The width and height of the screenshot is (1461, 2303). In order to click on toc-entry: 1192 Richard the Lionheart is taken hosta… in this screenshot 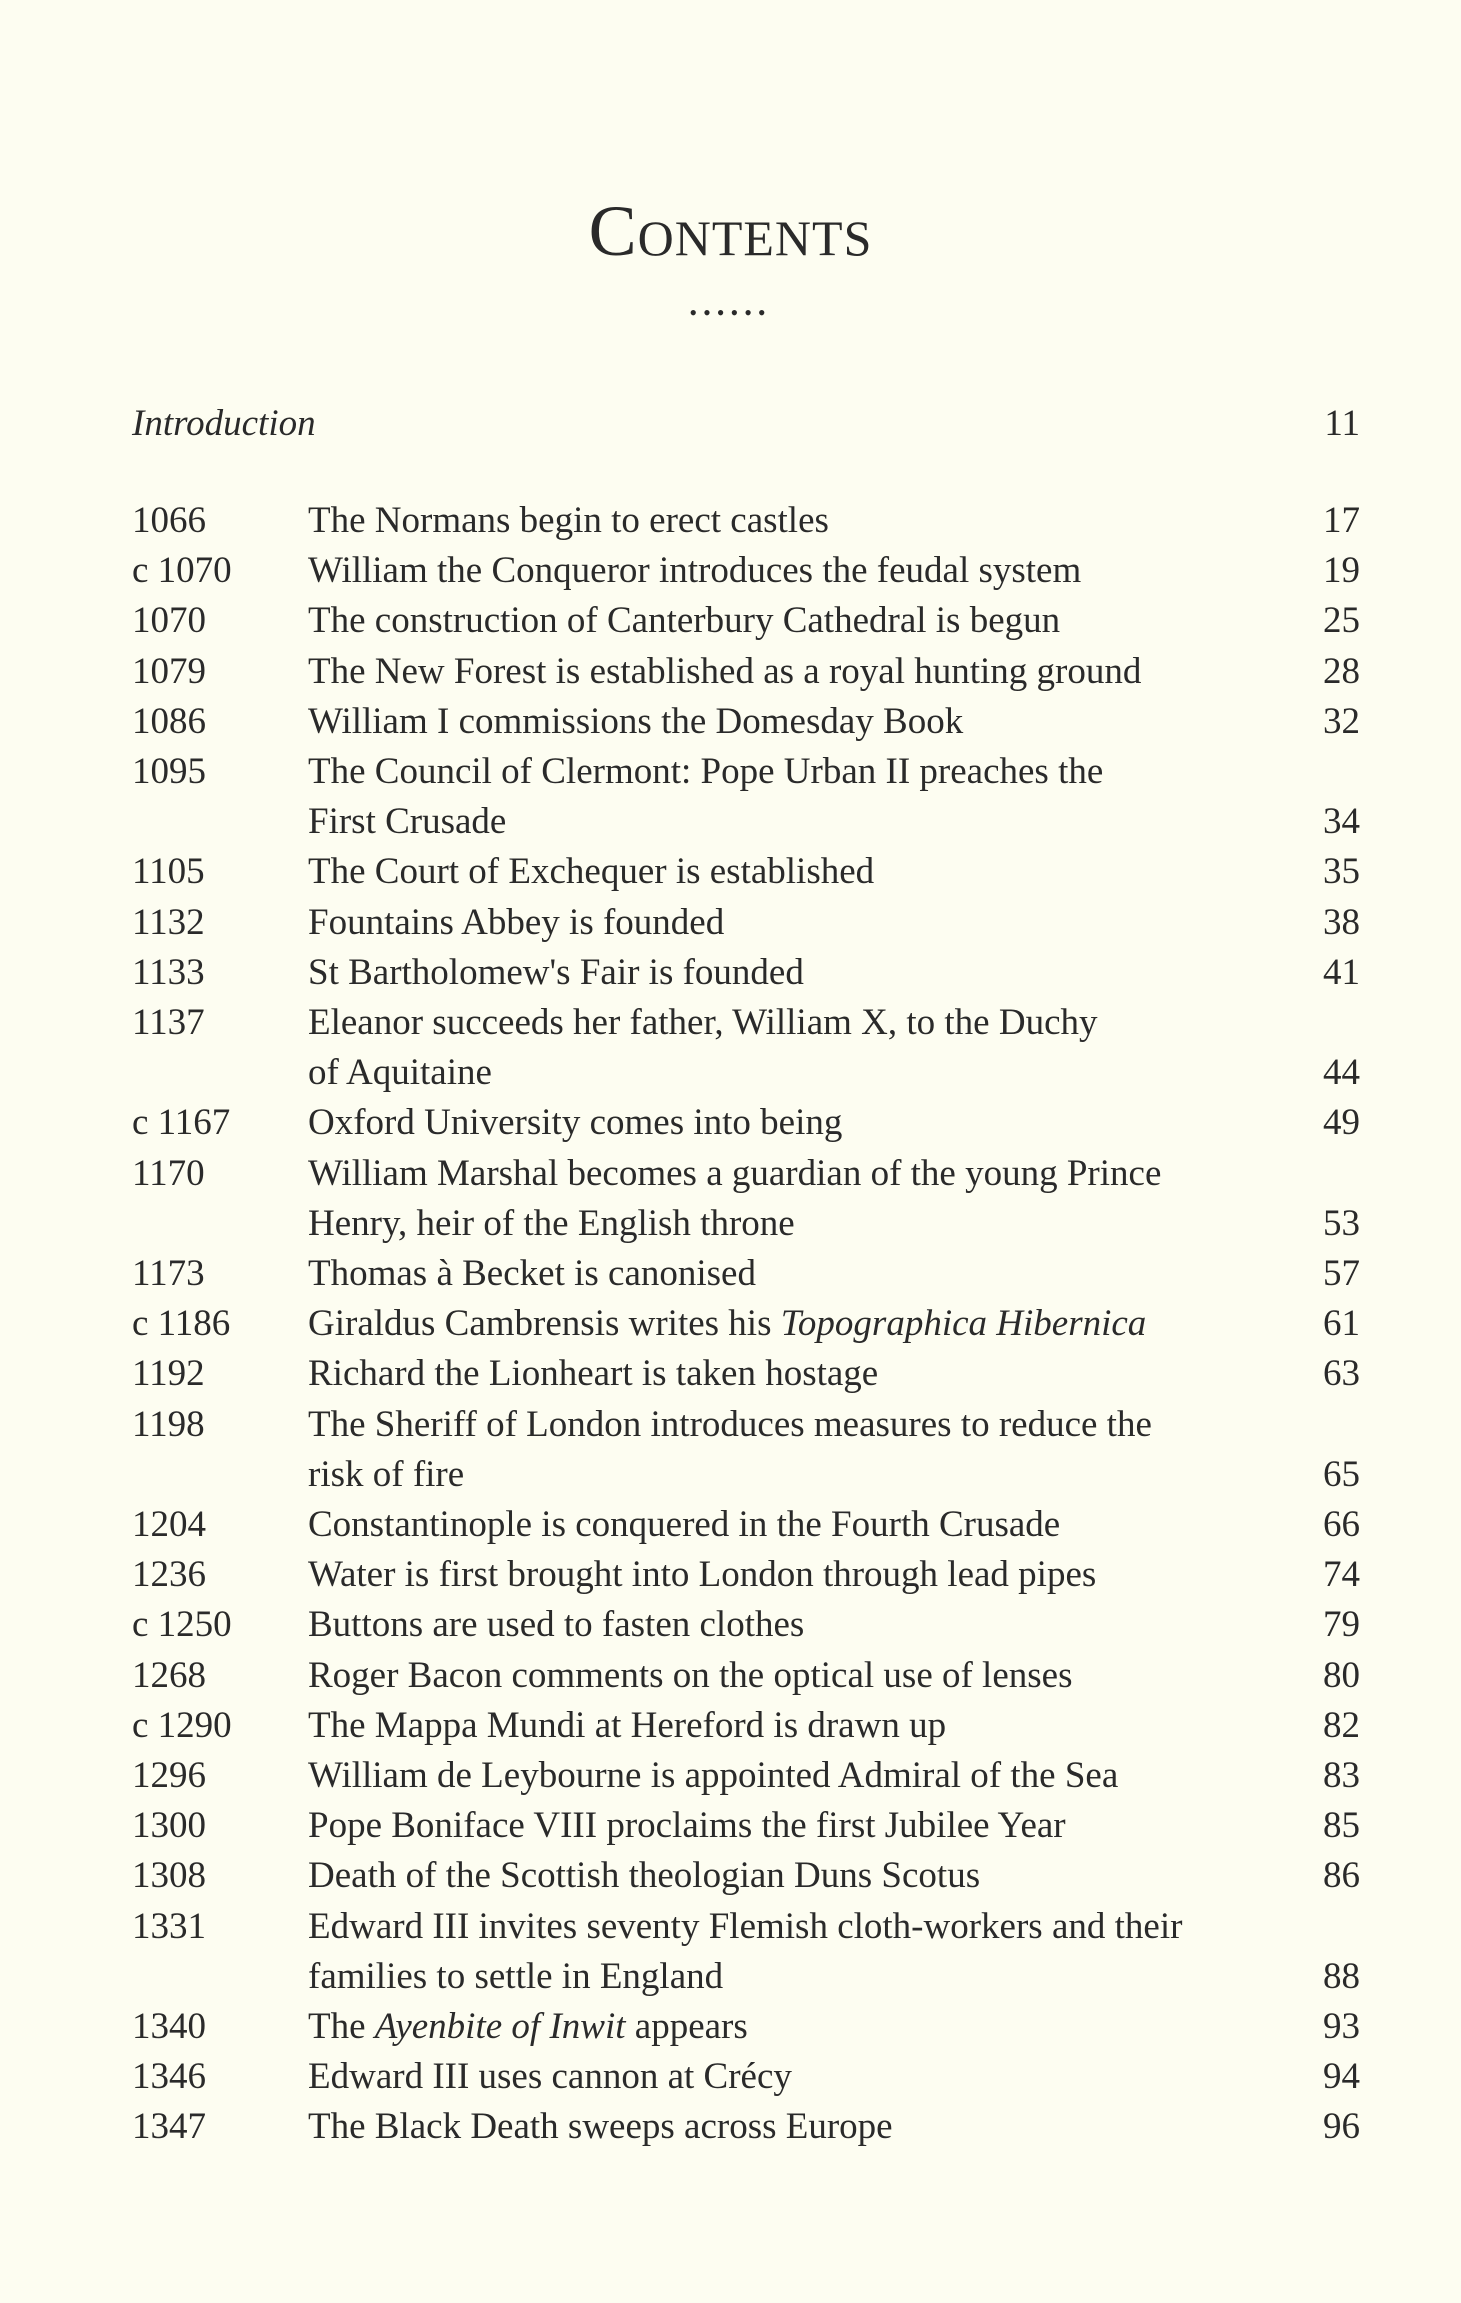, I will do `click(730, 1374)`.